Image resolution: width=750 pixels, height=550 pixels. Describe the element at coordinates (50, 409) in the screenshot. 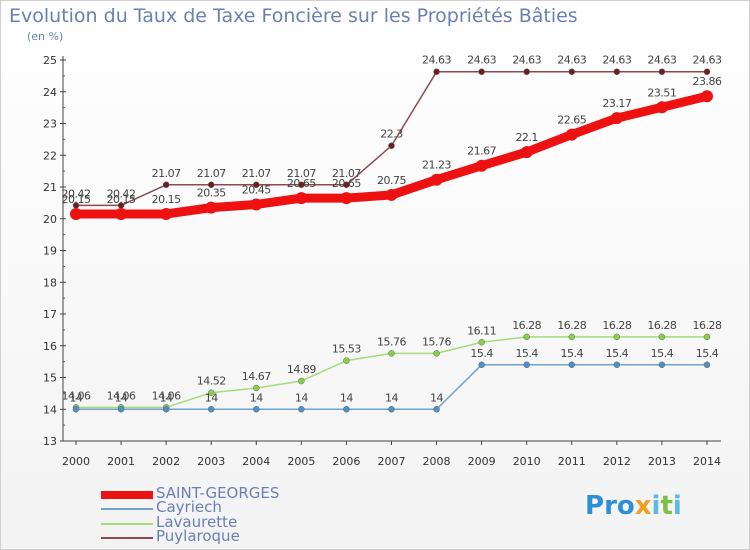

I see `y-tick-label: 14` at that location.